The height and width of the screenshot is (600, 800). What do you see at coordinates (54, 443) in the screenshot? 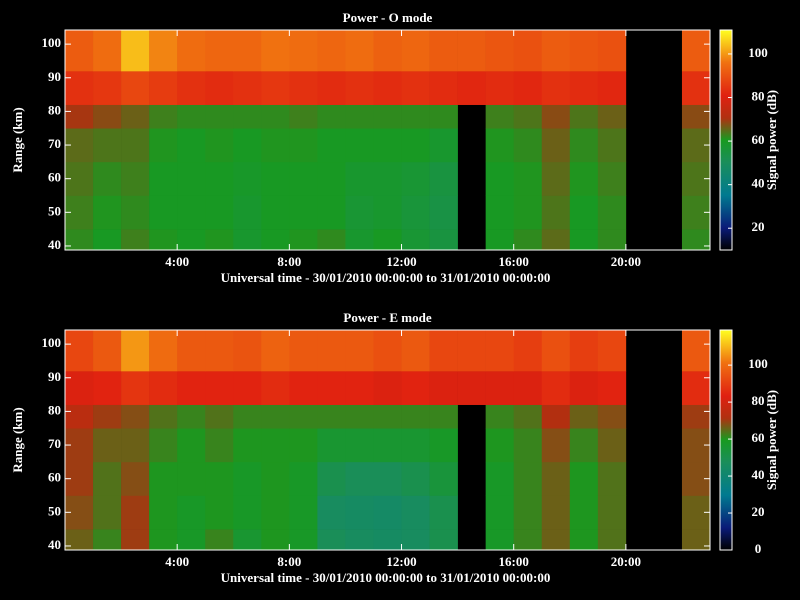
I see `y-tick-label: 70` at bounding box center [54, 443].